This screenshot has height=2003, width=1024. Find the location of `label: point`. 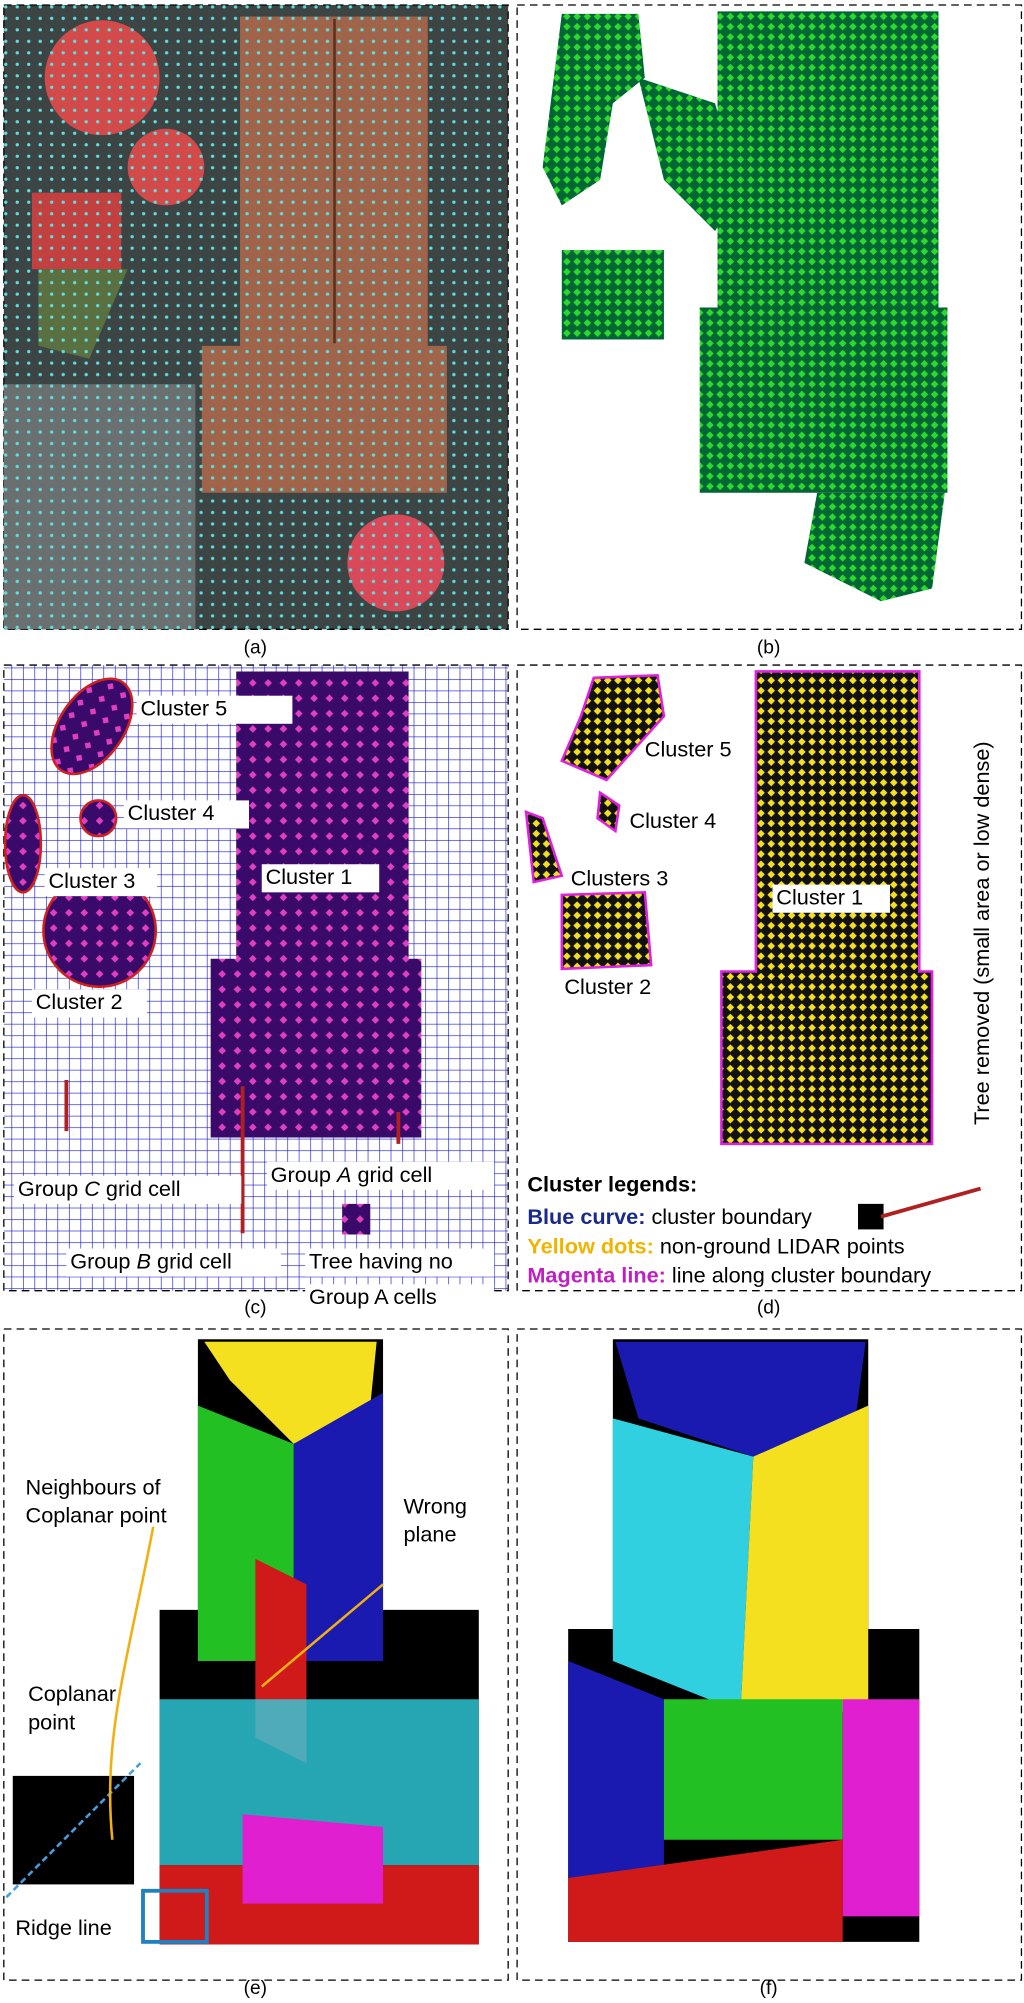

label: point is located at coordinates (51, 1721).